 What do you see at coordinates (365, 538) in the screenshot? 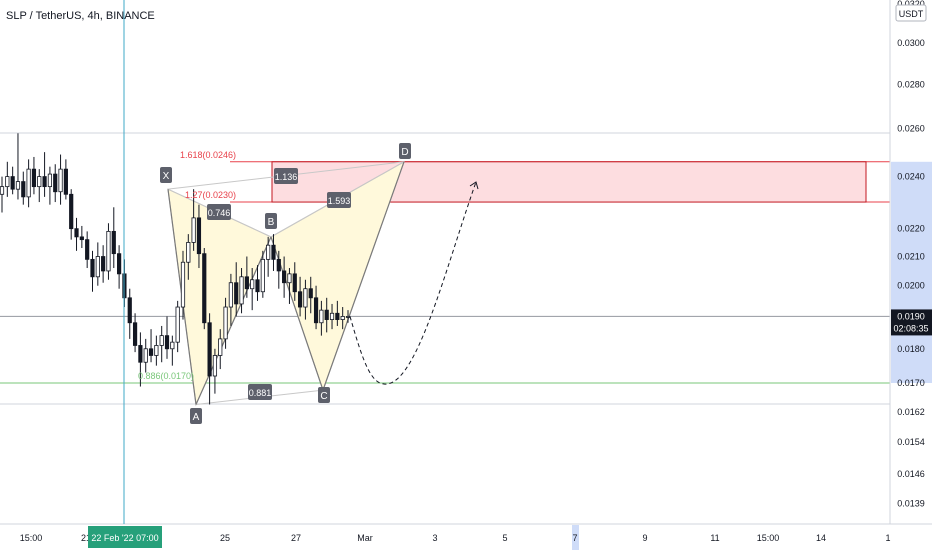
I see `time-tick-label: Mar` at bounding box center [365, 538].